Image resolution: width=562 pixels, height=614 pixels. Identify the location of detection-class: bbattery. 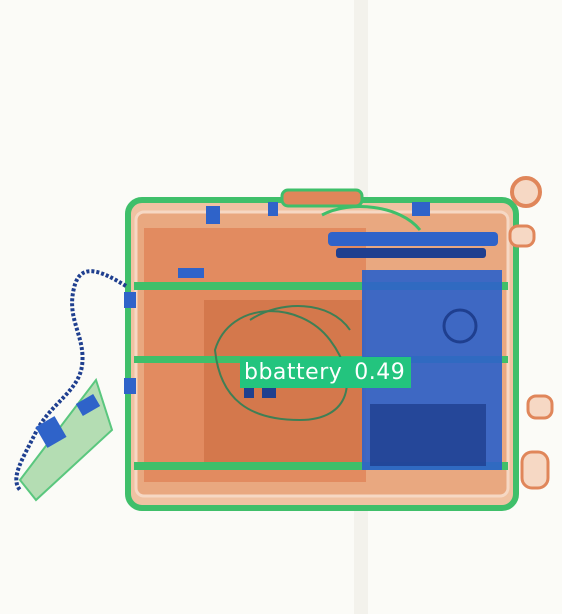
(293, 372).